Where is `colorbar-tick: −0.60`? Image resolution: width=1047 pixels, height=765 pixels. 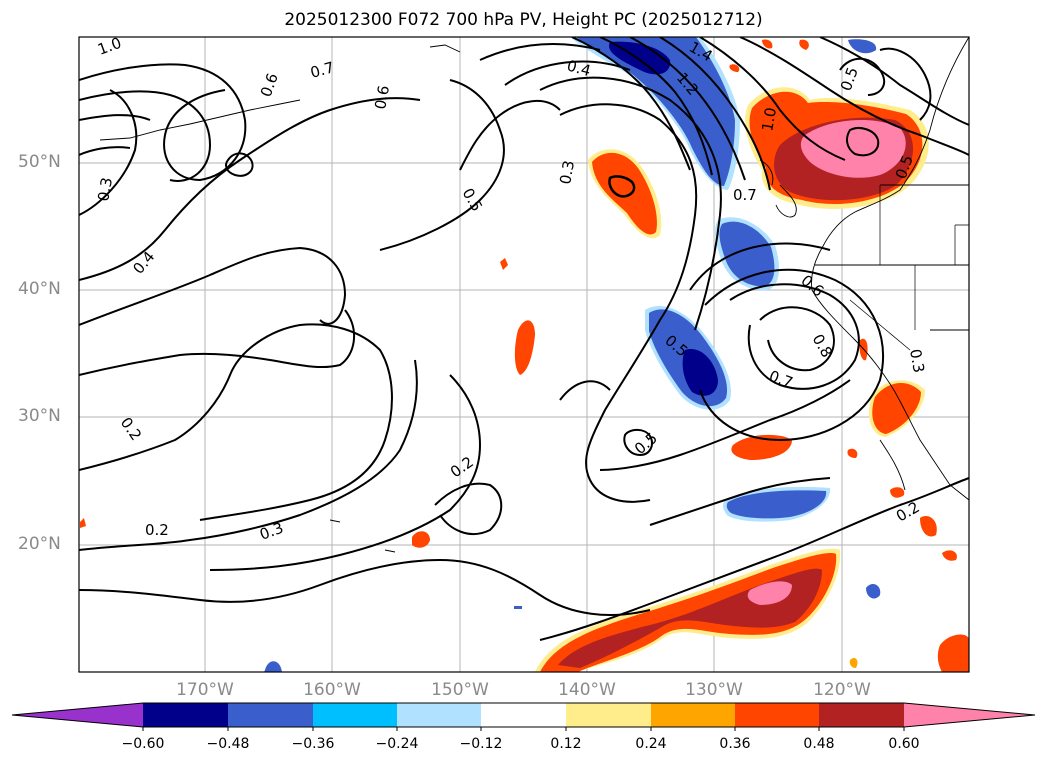
colorbar-tick: −0.60 is located at coordinates (143, 744).